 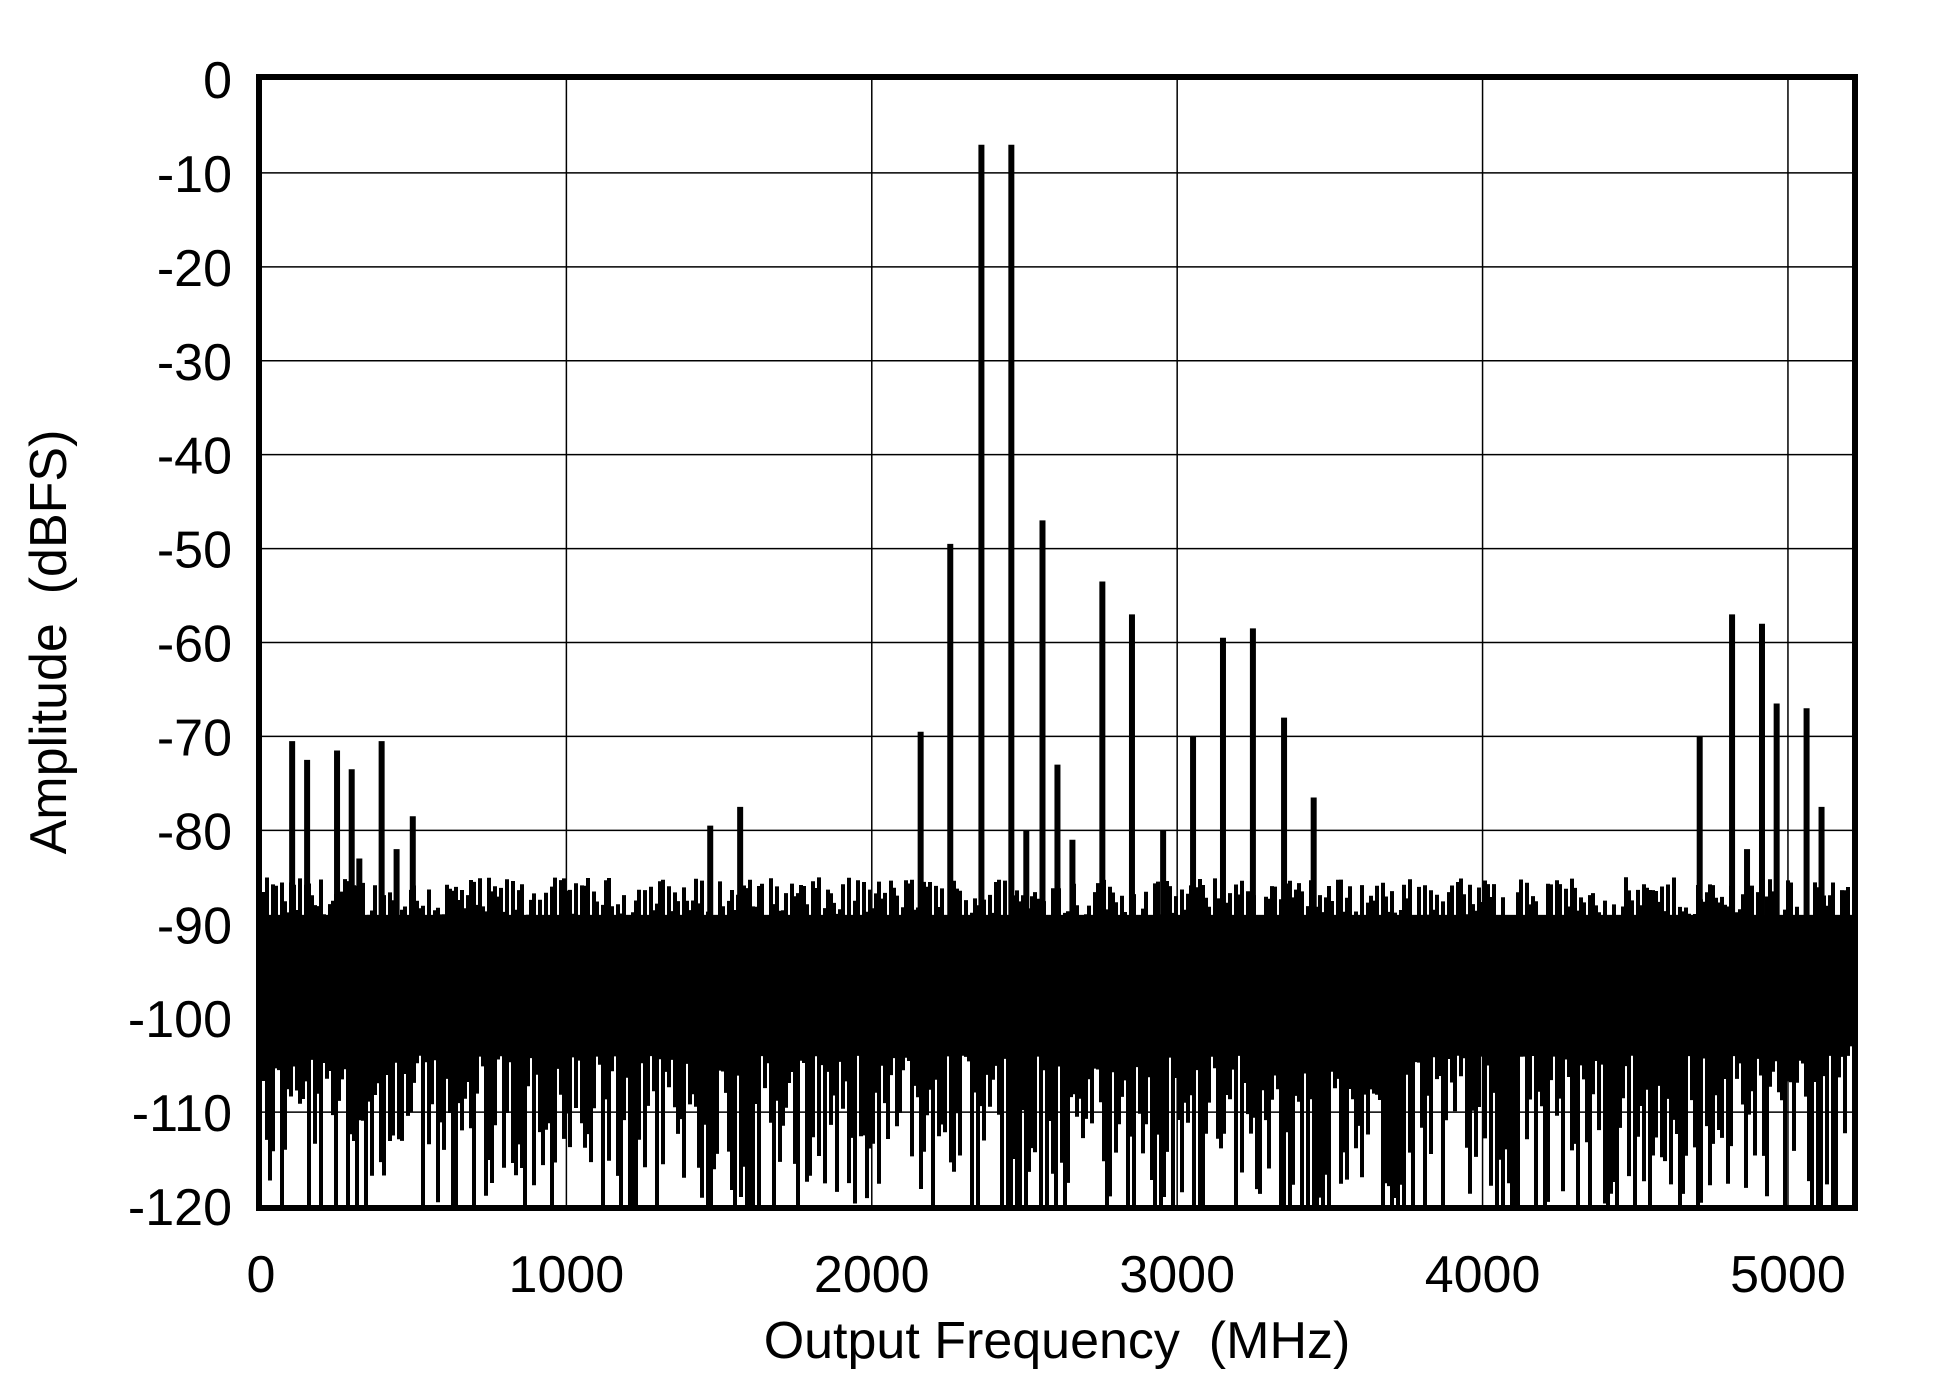 What do you see at coordinates (180, 1020) in the screenshot?
I see `y-tick-label: -100` at bounding box center [180, 1020].